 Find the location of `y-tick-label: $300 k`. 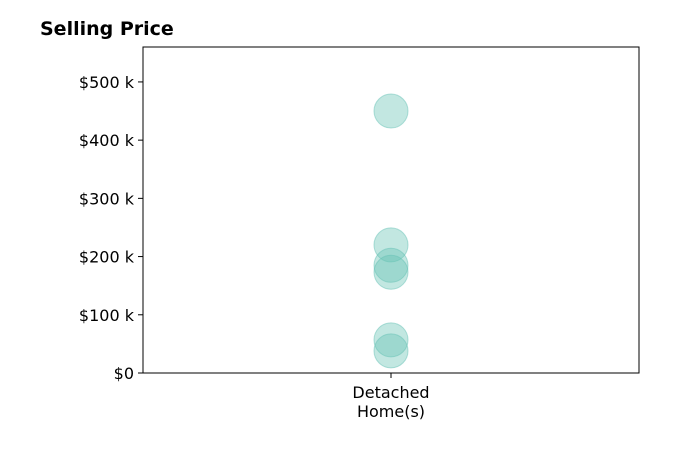

y-tick-label: $300 k is located at coordinates (107, 198).